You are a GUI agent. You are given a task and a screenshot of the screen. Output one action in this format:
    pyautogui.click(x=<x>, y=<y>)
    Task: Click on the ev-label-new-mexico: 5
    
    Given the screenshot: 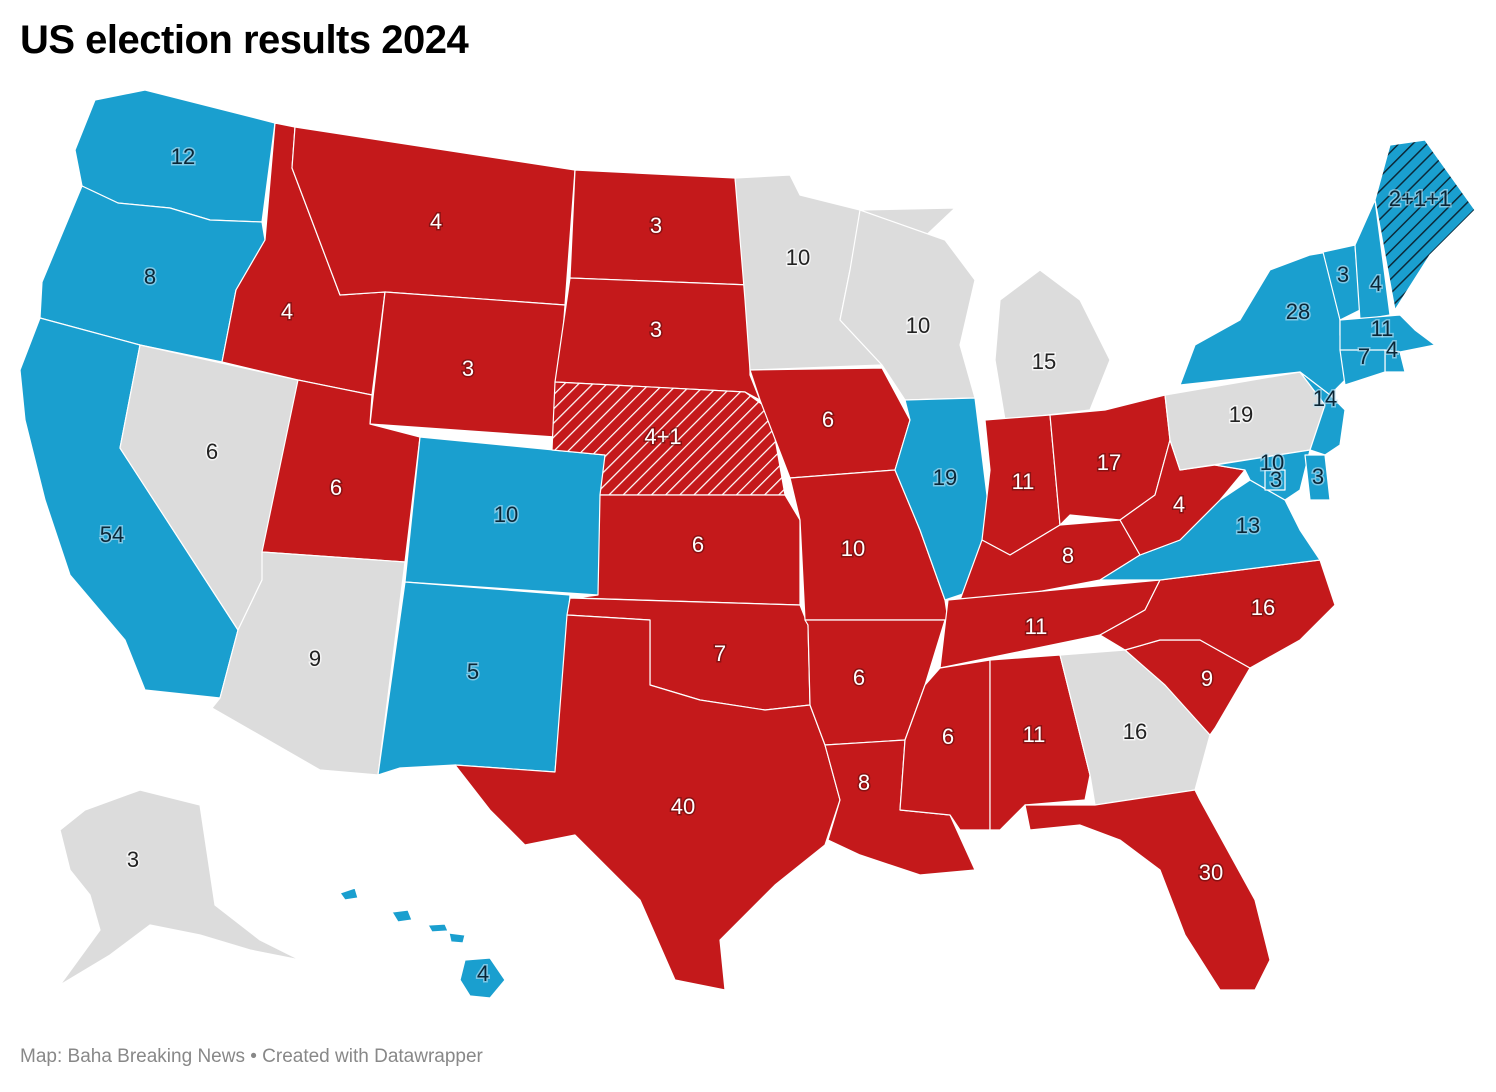 What is the action you would take?
    pyautogui.click(x=473, y=671)
    